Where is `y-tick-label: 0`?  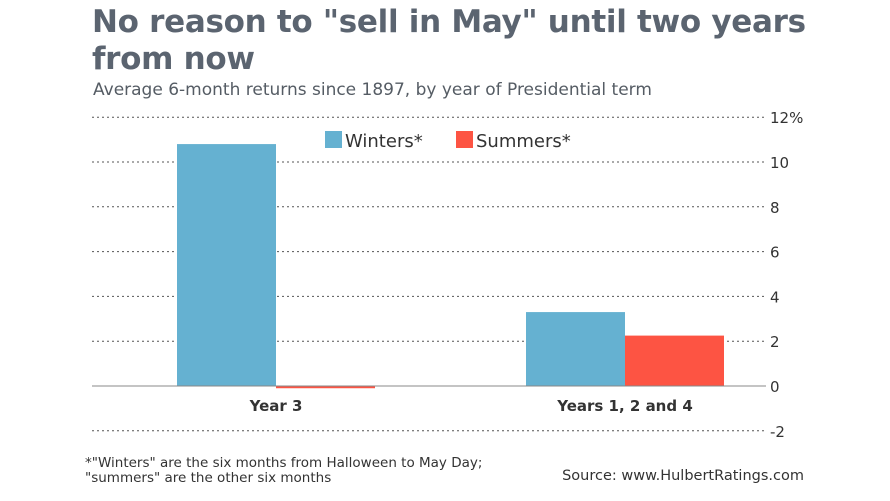
y-tick-label: 0 is located at coordinates (775, 387).